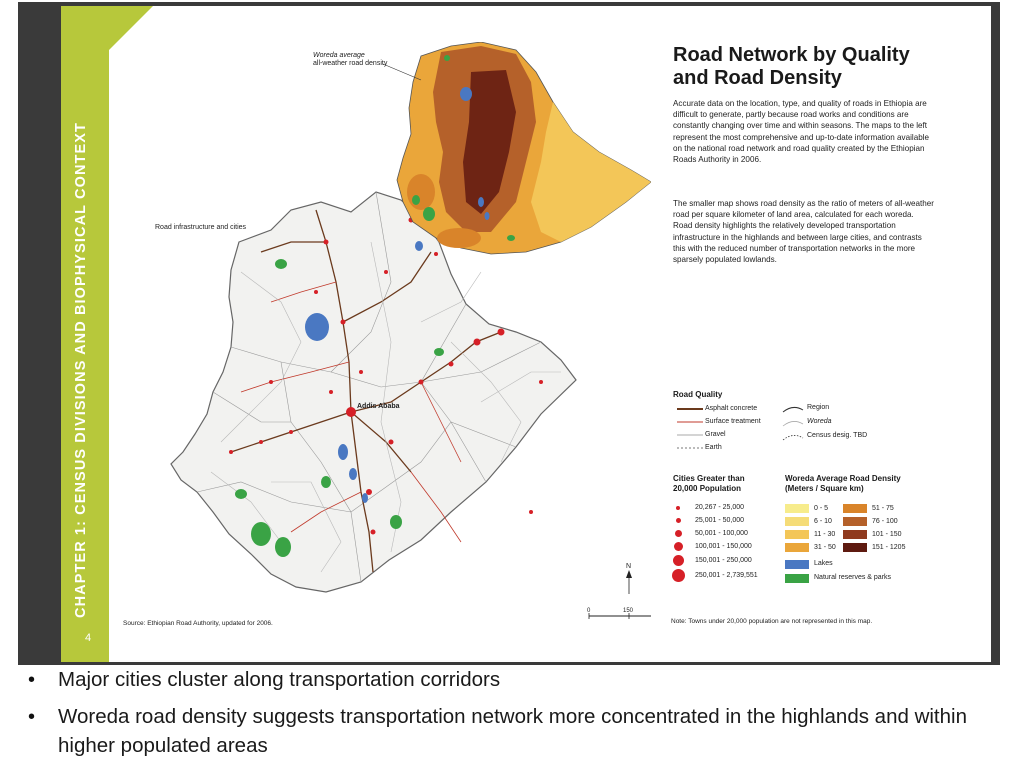  I want to click on main-map-cities, so click(386, 376).